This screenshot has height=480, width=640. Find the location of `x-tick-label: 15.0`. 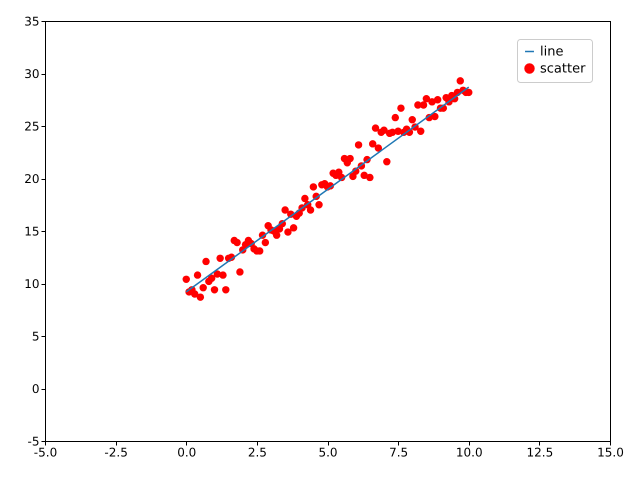

x-tick-label: 15.0 is located at coordinates (610, 453).